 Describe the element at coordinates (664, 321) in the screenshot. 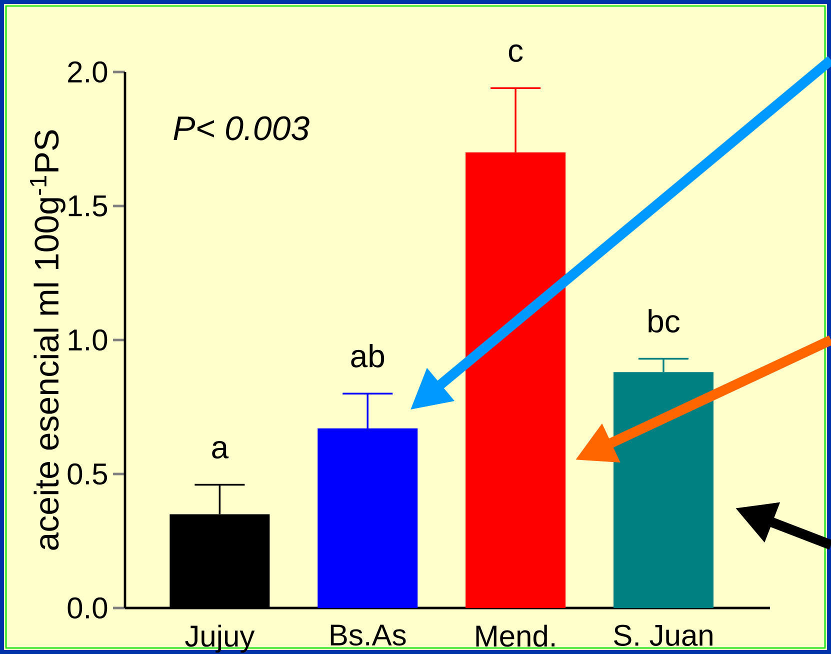

I see `annotation: bc` at that location.